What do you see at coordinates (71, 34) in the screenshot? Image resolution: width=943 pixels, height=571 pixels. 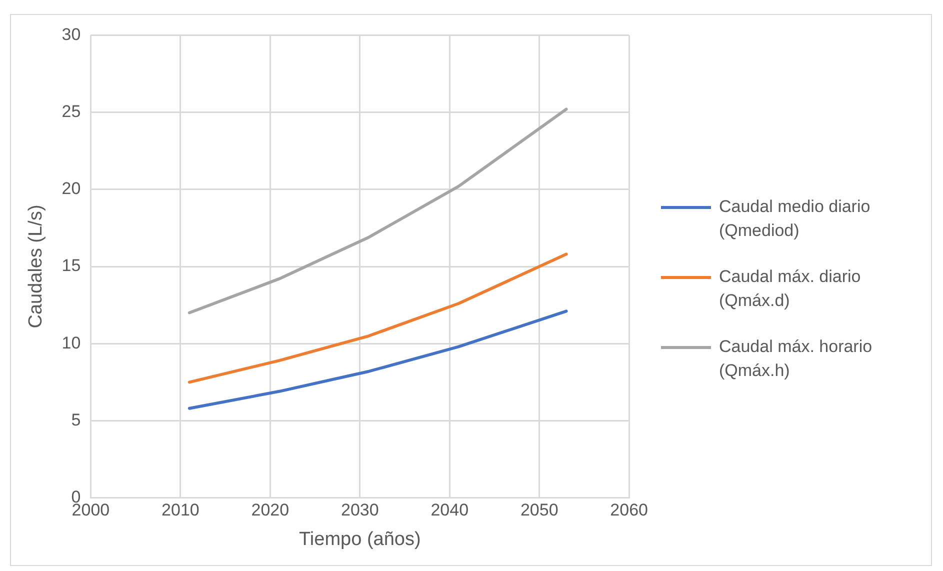 I see `y-tick-label: 30` at bounding box center [71, 34].